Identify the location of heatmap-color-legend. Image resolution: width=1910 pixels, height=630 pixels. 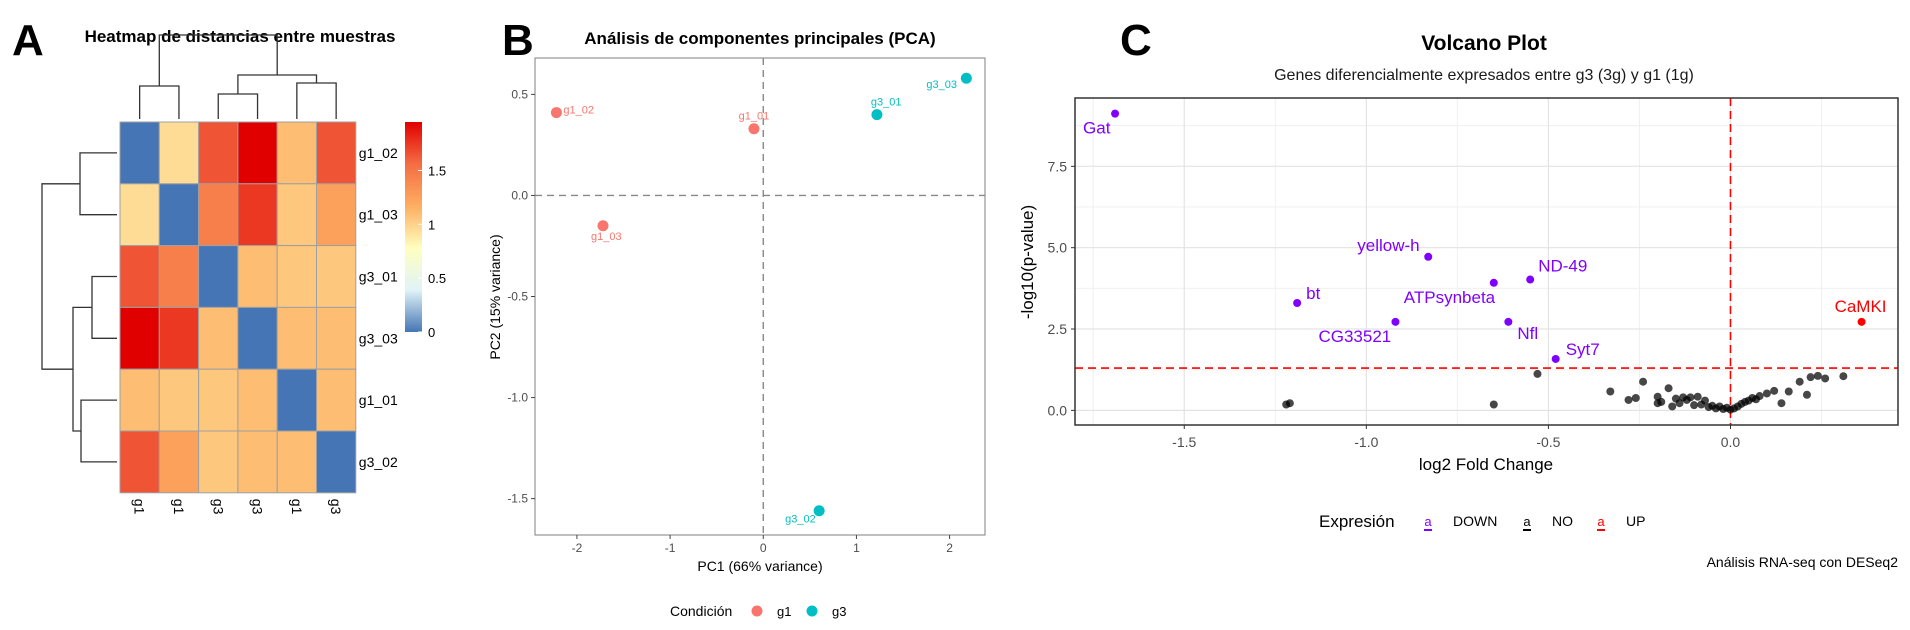
(413, 227).